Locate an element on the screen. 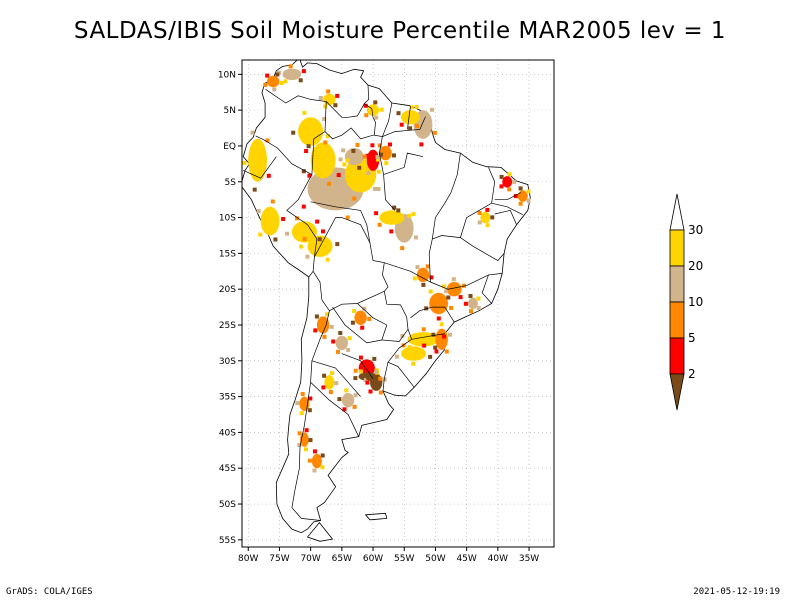  lat-tick-label: 10N is located at coordinates (227, 75).